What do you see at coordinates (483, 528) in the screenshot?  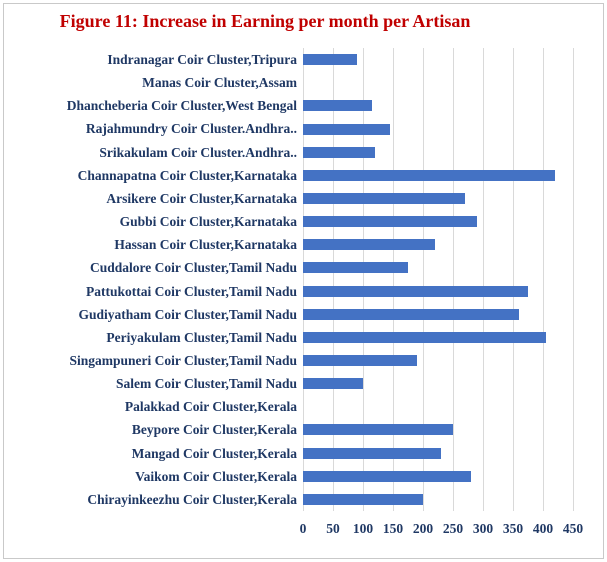 I see `x-axis-tick-label: 300` at bounding box center [483, 528].